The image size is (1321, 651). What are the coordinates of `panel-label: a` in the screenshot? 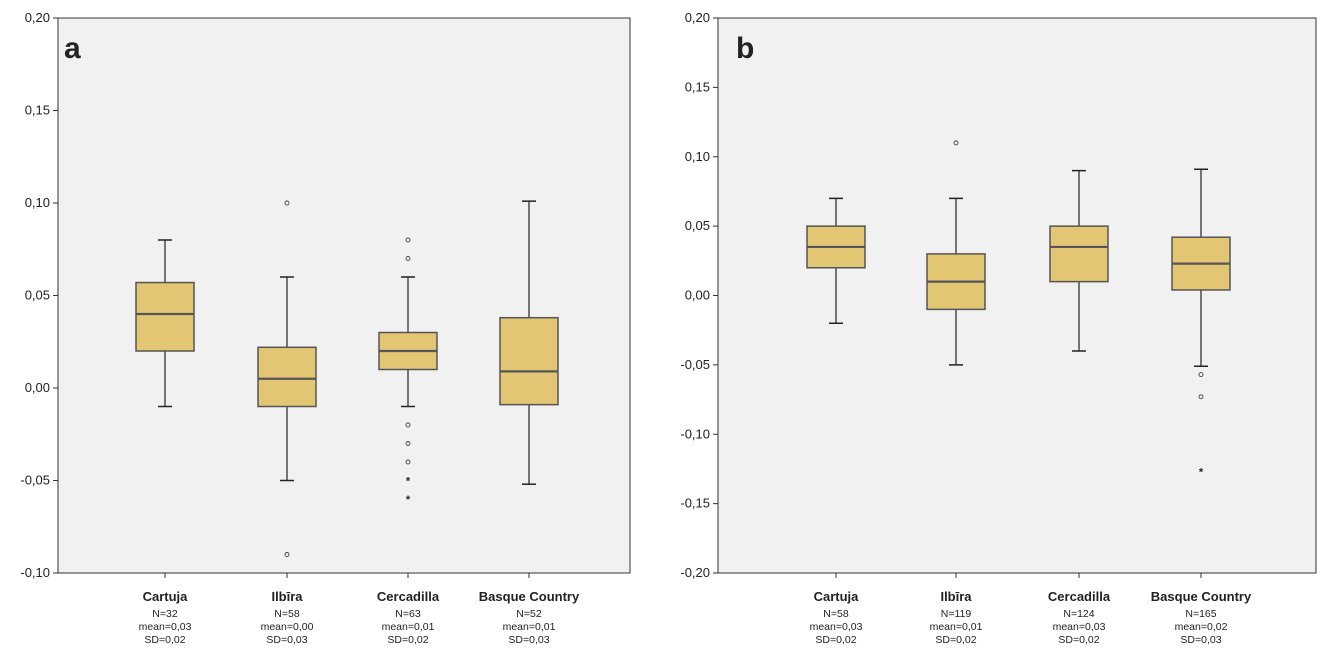 It's located at (72, 48).